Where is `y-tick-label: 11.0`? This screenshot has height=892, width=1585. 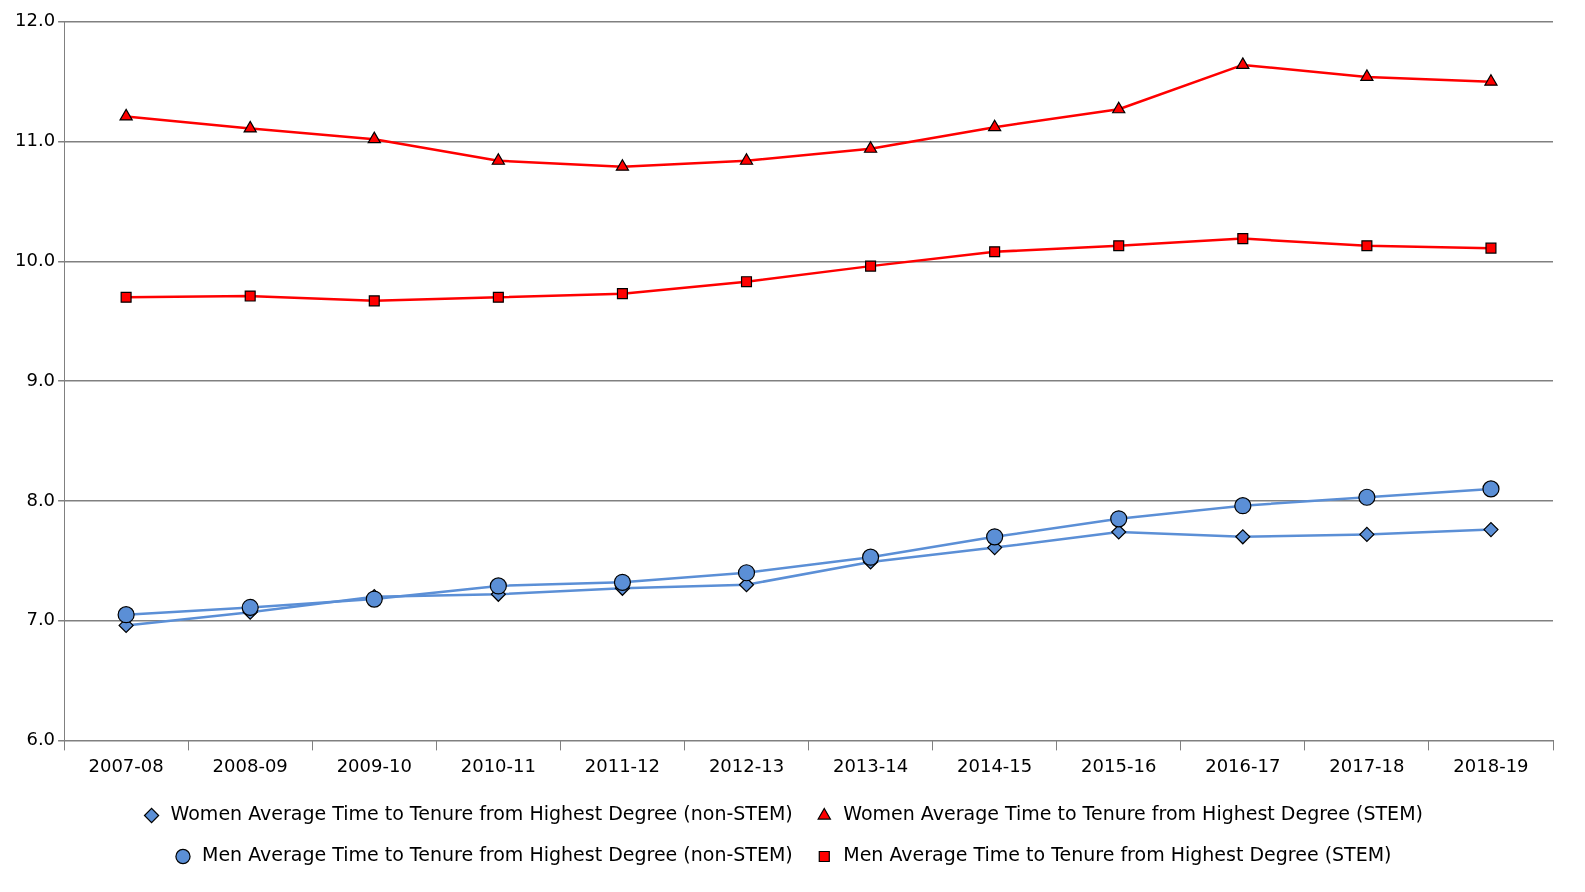
y-tick-label: 11.0 is located at coordinates (35, 140).